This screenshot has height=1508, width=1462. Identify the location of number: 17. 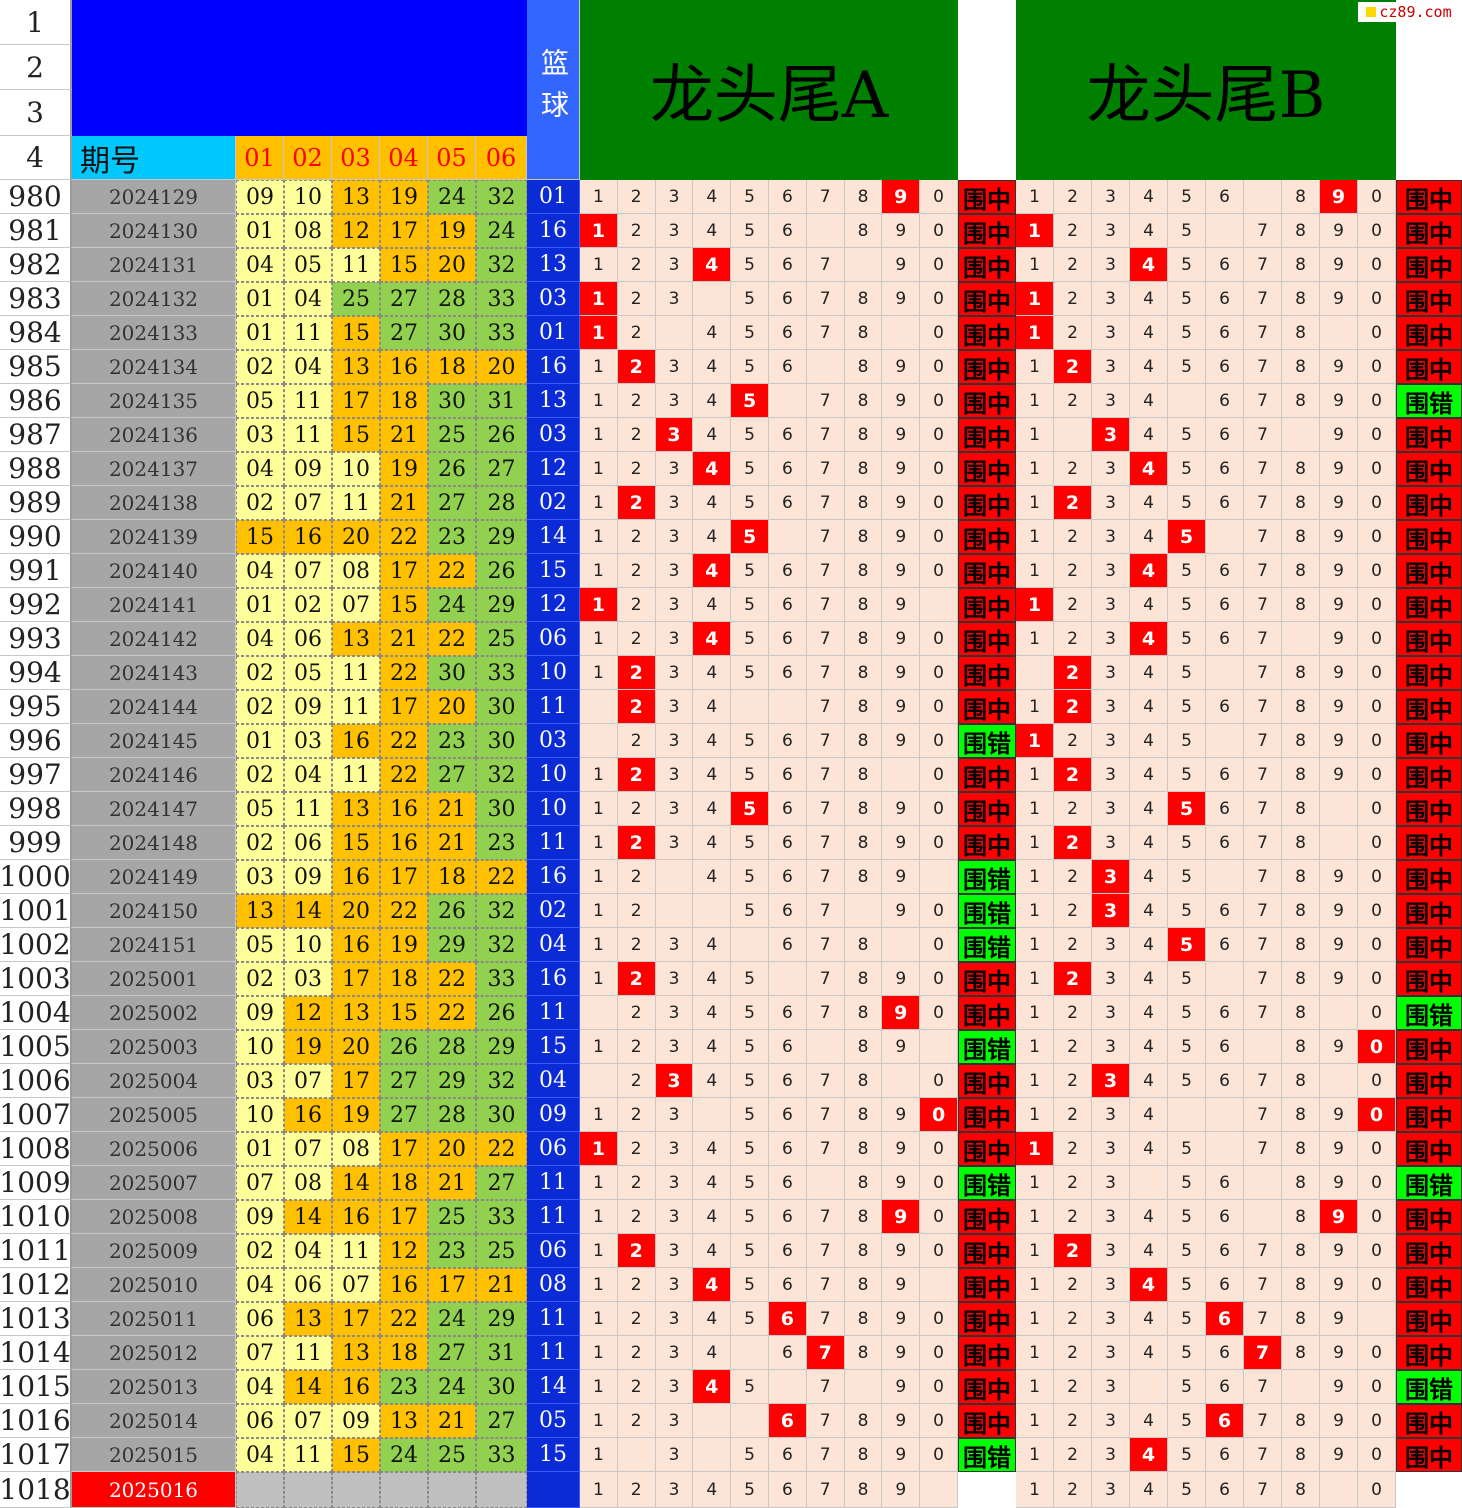
(404, 571).